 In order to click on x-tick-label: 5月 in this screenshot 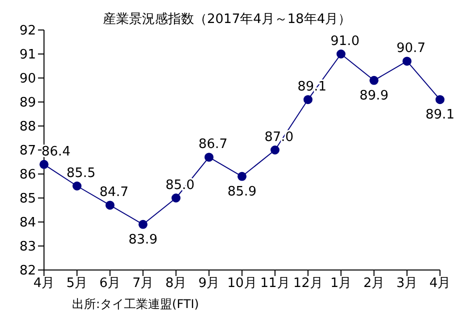, I will do `click(77, 284)`.